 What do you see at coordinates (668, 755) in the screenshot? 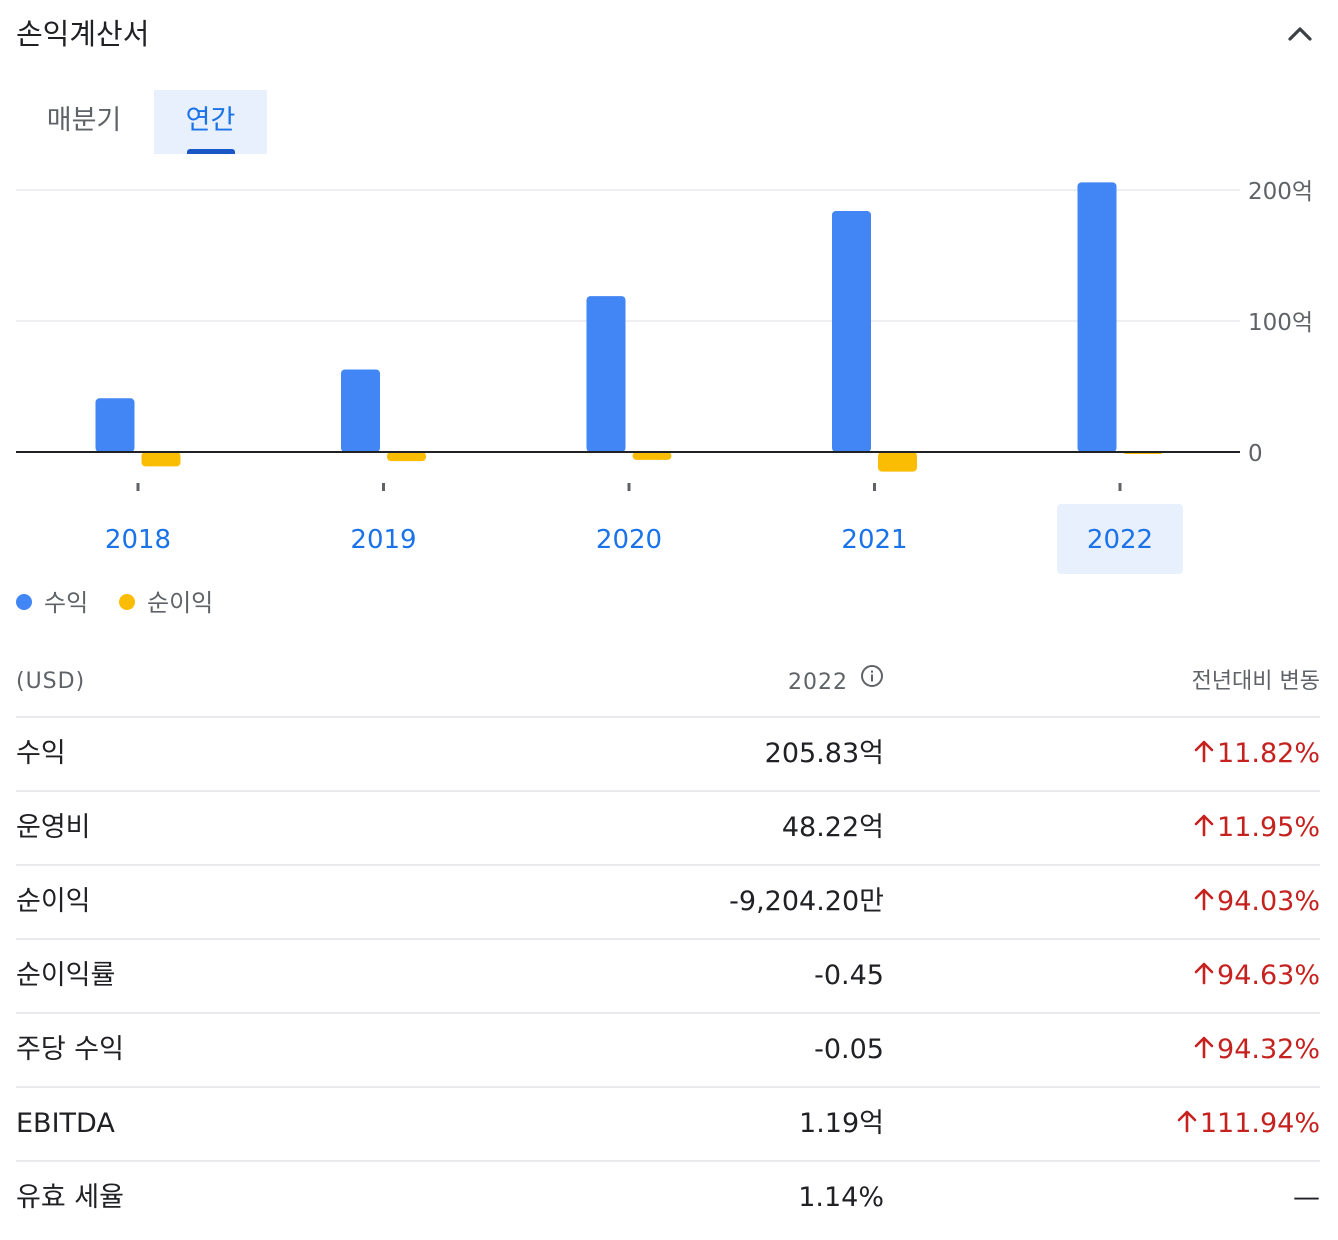
I see `table-row: 수익 205.83억 11.82%` at bounding box center [668, 755].